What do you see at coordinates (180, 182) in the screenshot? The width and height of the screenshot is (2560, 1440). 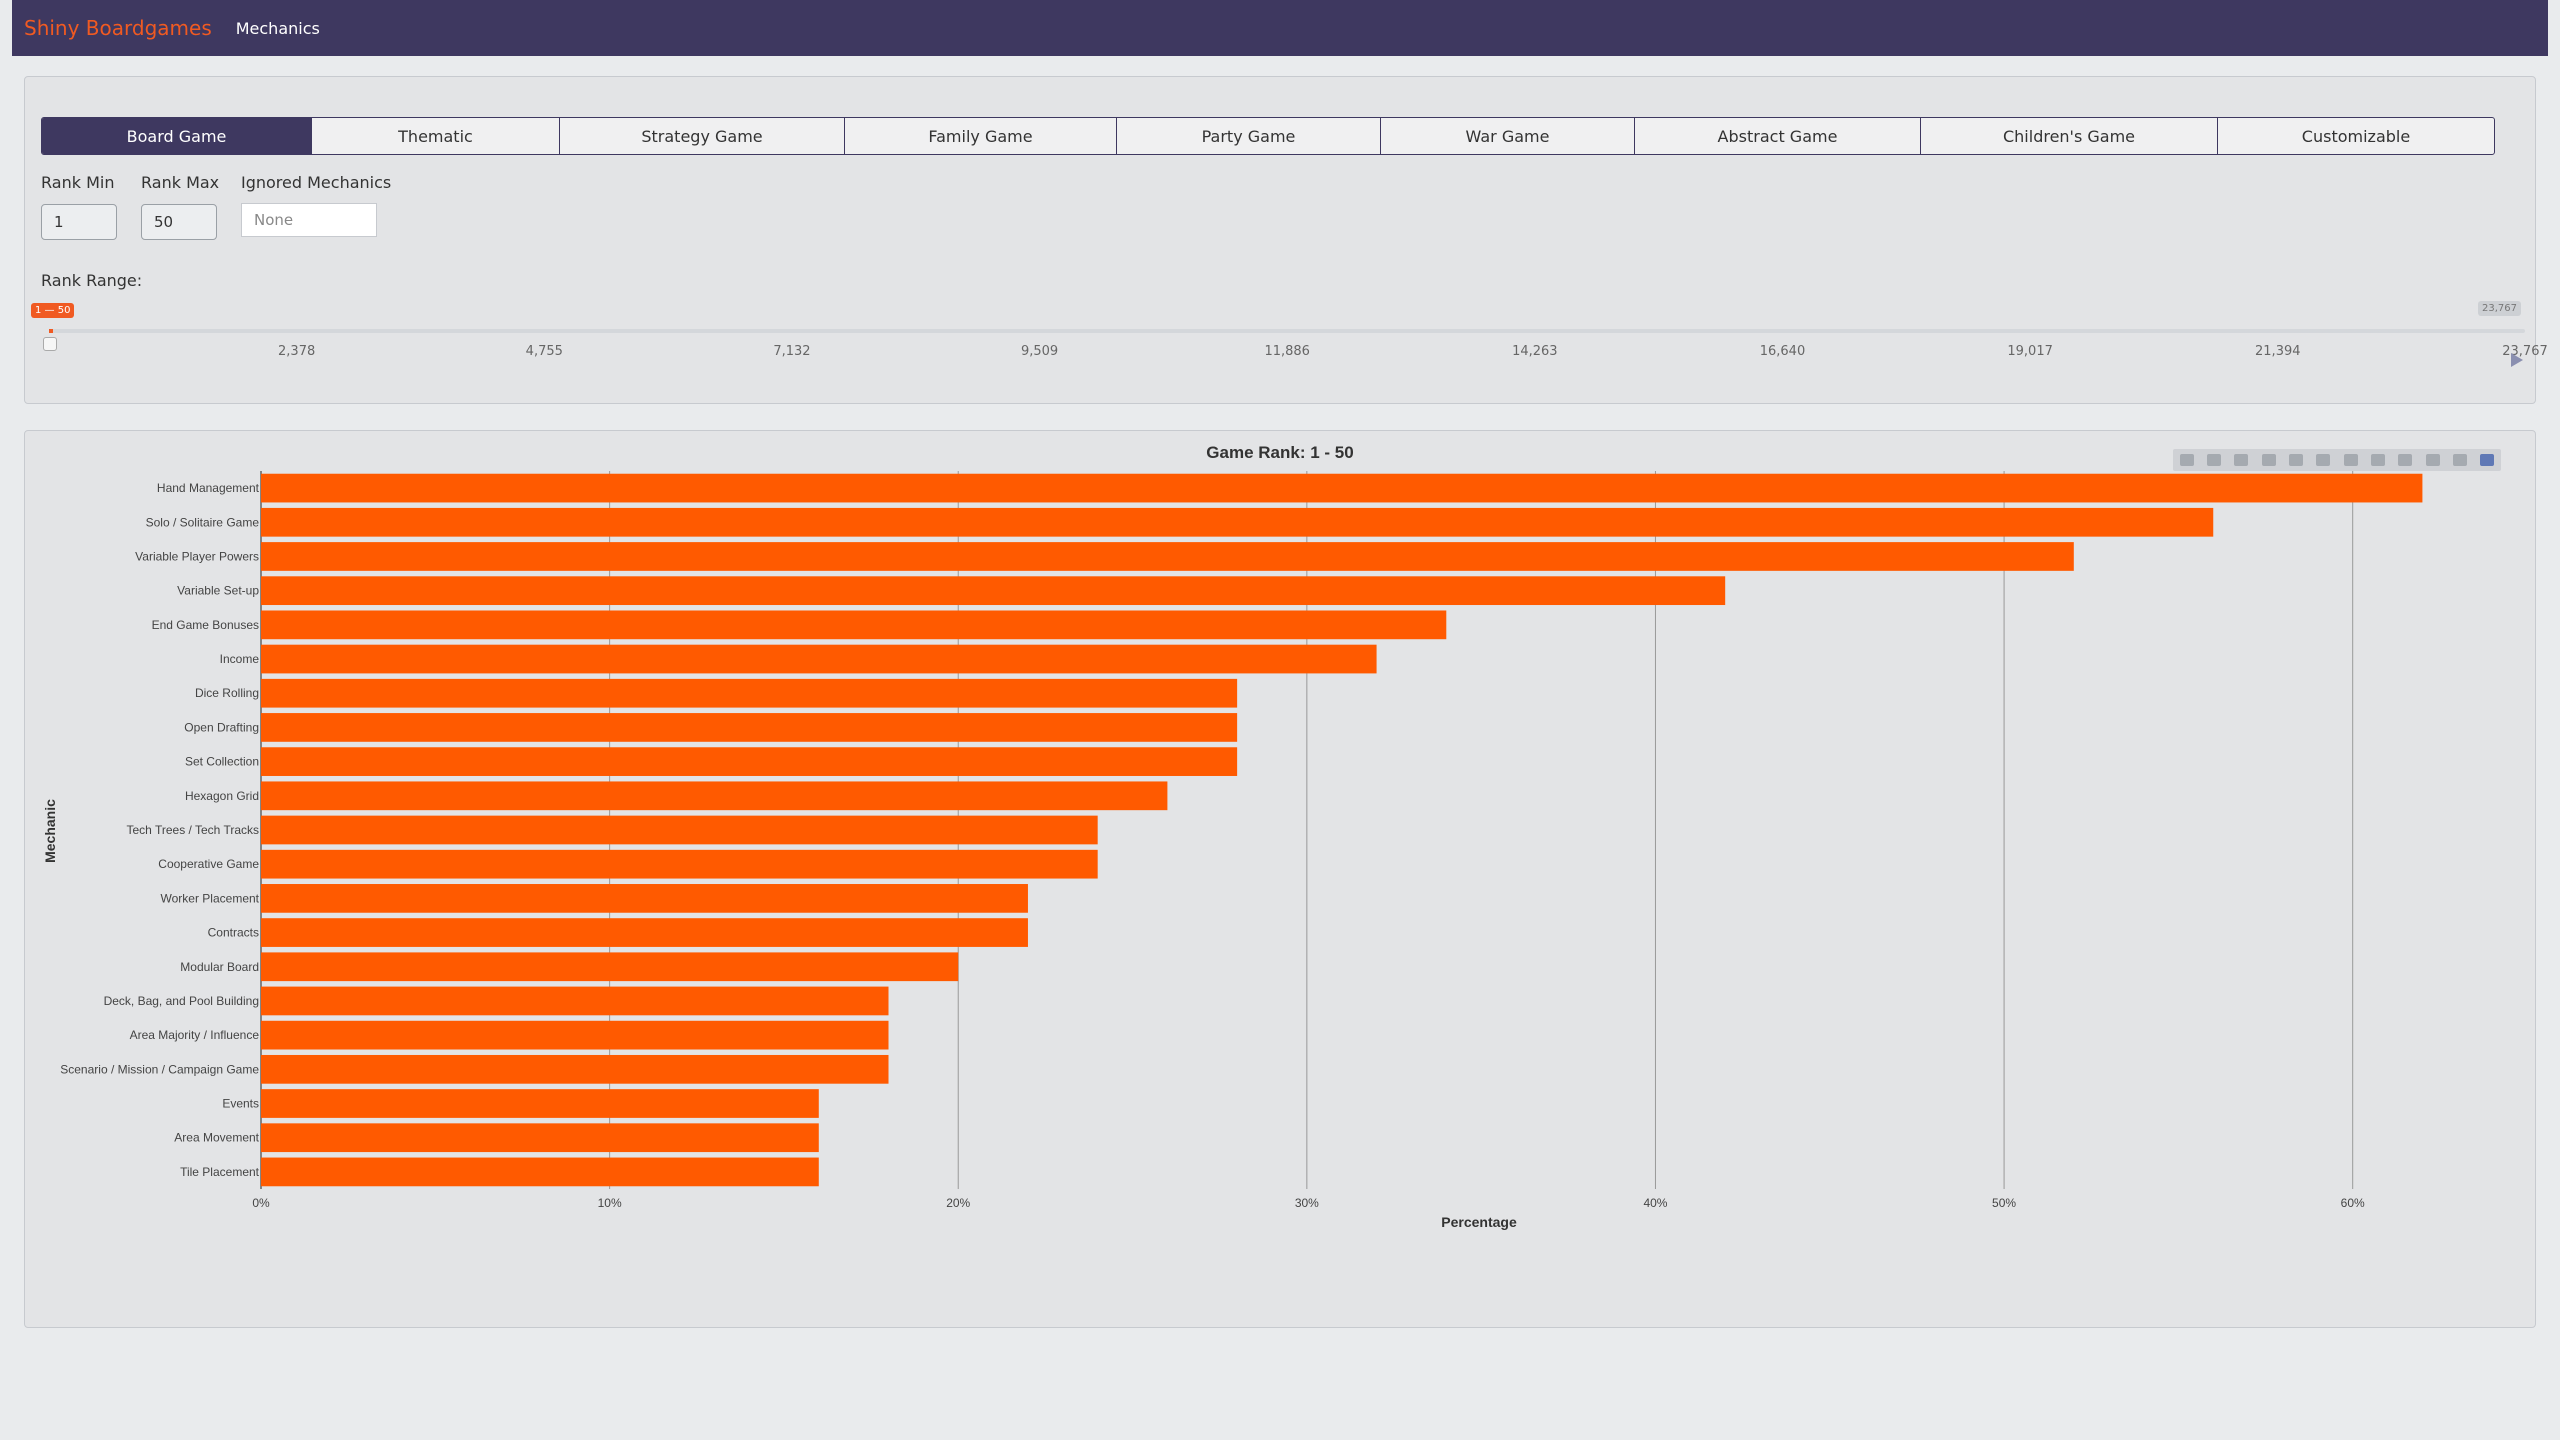 I see `rank-max-label: Rank Max` at bounding box center [180, 182].